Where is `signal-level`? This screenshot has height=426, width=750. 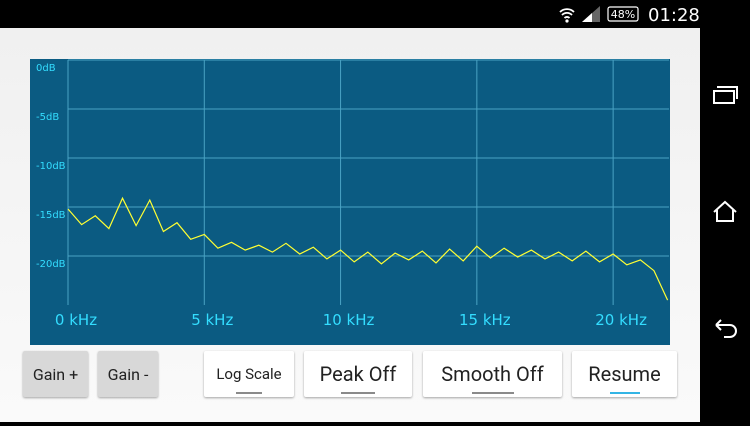
signal-level is located at coordinates (587, 17).